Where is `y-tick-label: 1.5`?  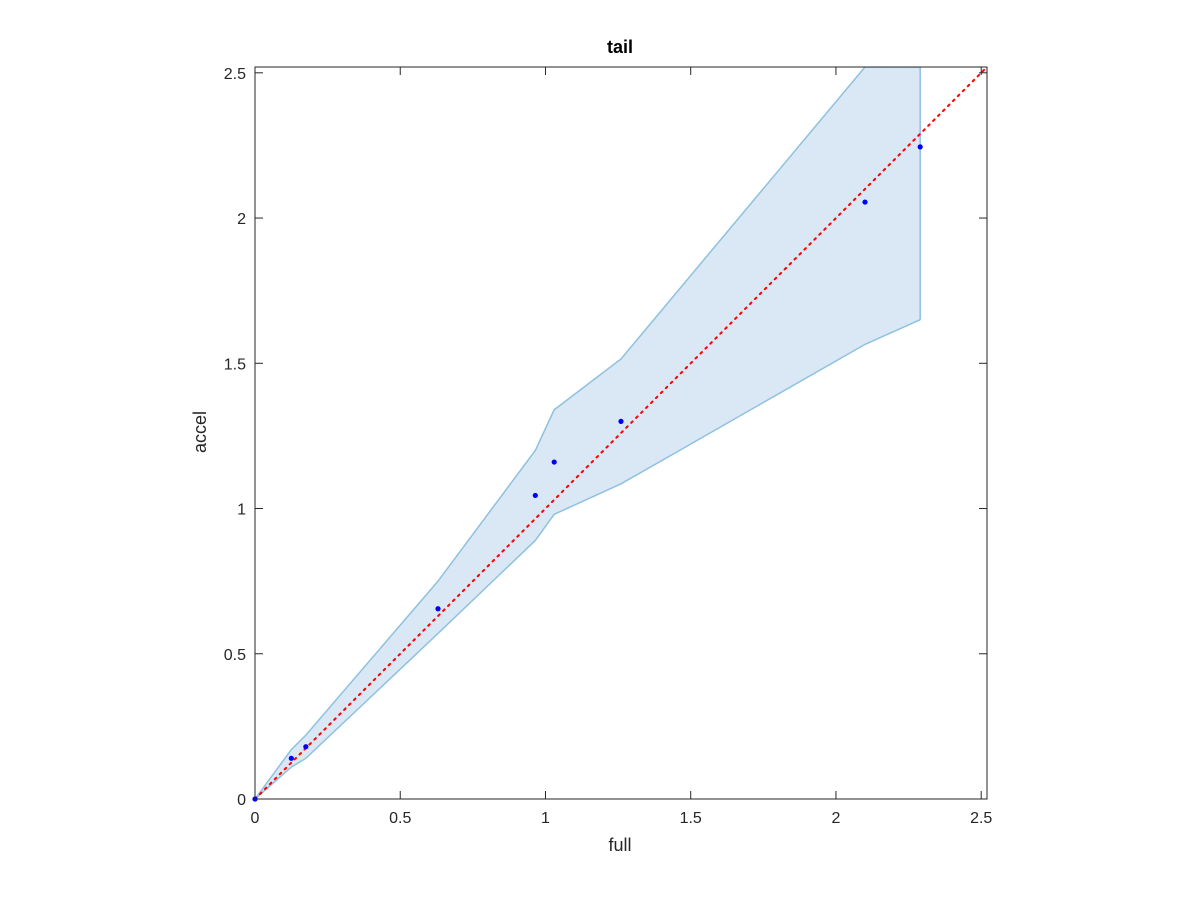 y-tick-label: 1.5 is located at coordinates (235, 364).